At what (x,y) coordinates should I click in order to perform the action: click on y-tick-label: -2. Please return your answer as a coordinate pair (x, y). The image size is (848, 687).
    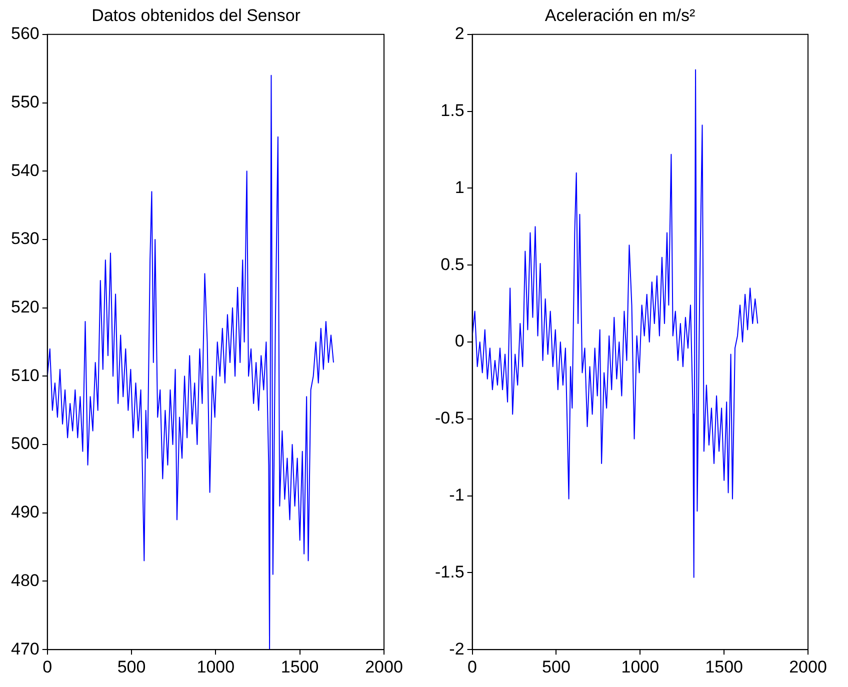
    Looking at the image, I should click on (456, 648).